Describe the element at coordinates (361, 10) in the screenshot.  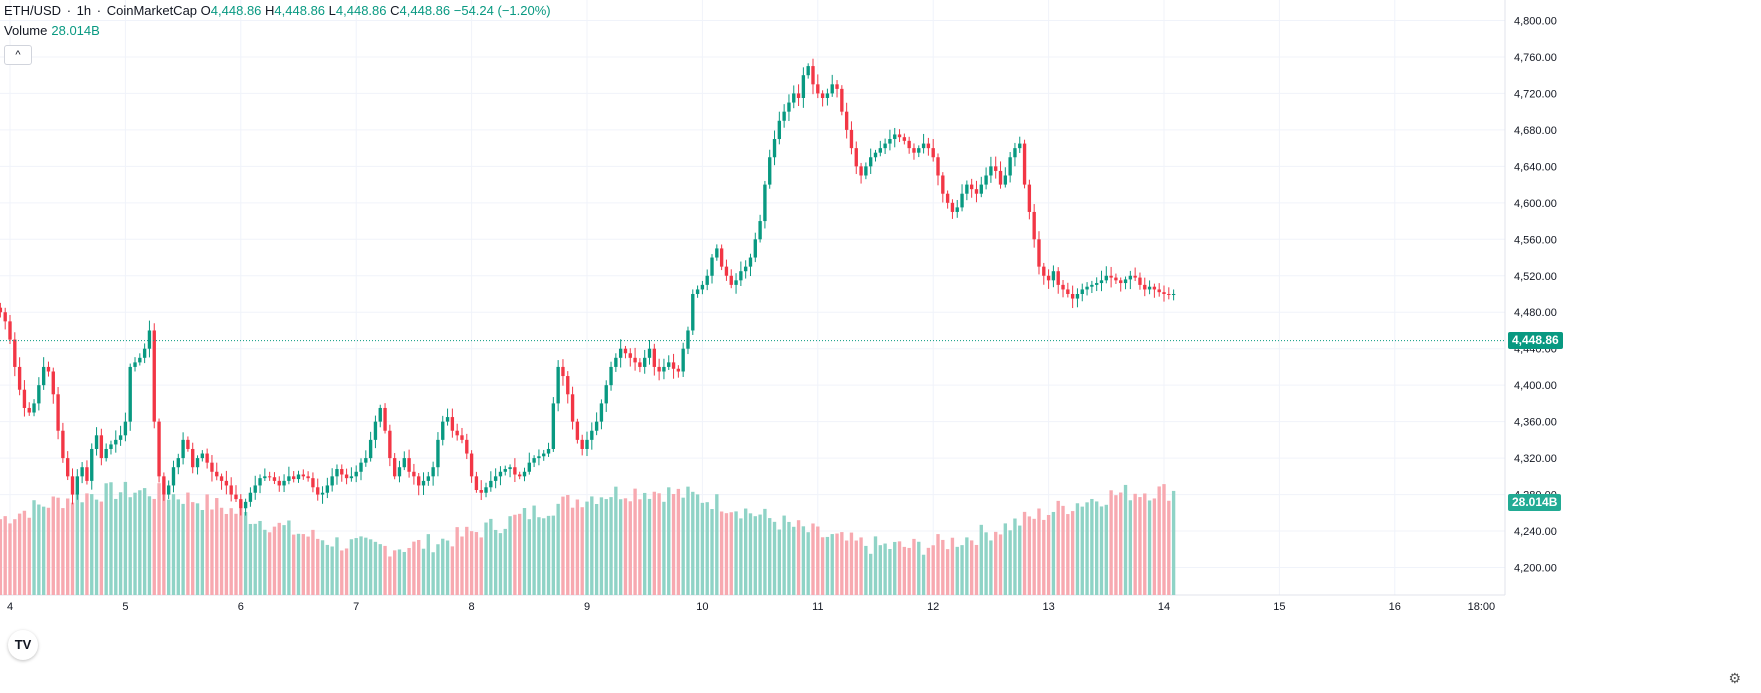
I see `legend-low-value: 4,448.86` at that location.